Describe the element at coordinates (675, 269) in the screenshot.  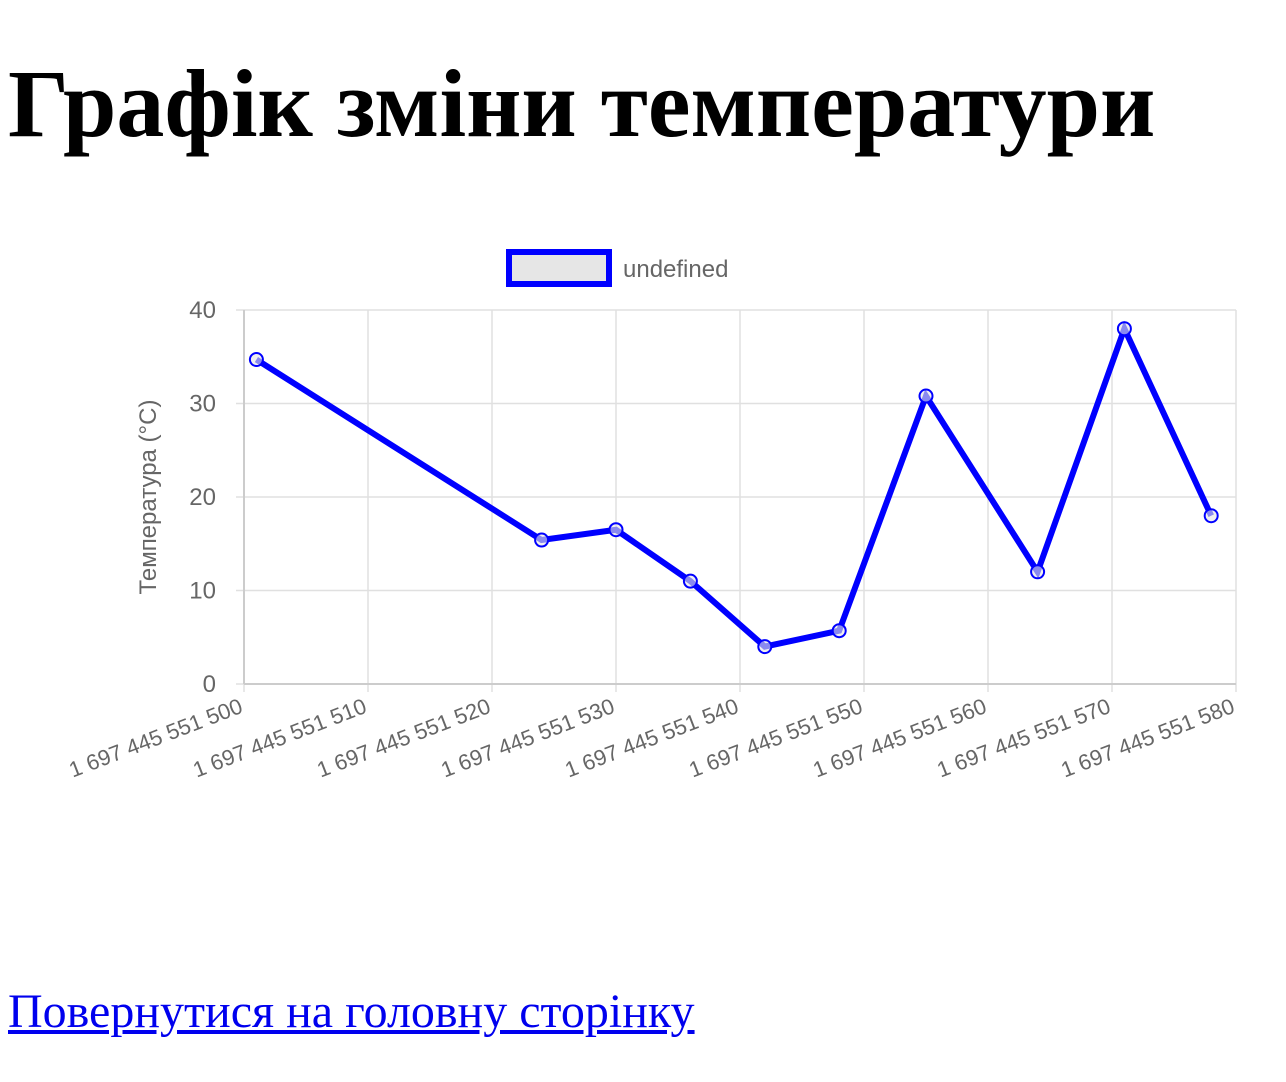
I see `legend-label: undefined` at that location.